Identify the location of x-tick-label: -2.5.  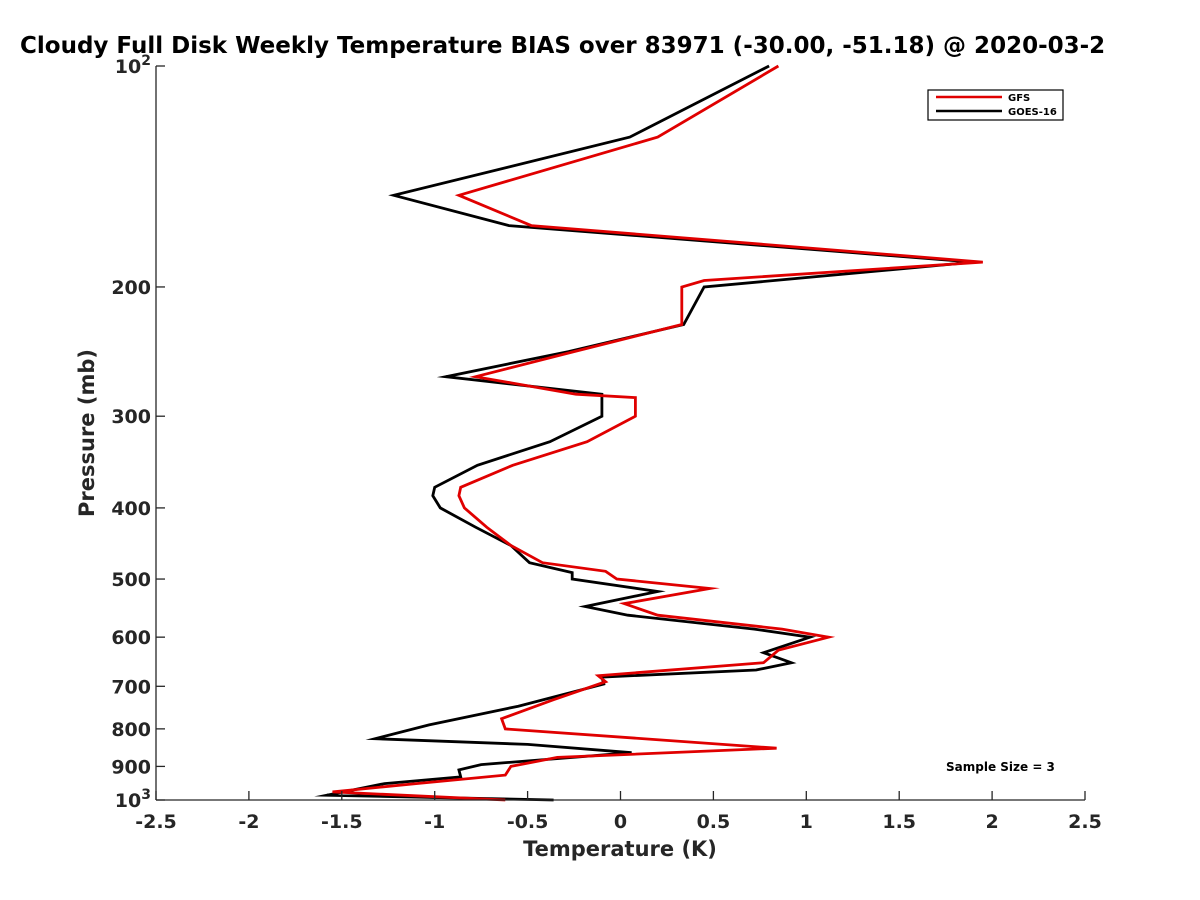
(156, 822).